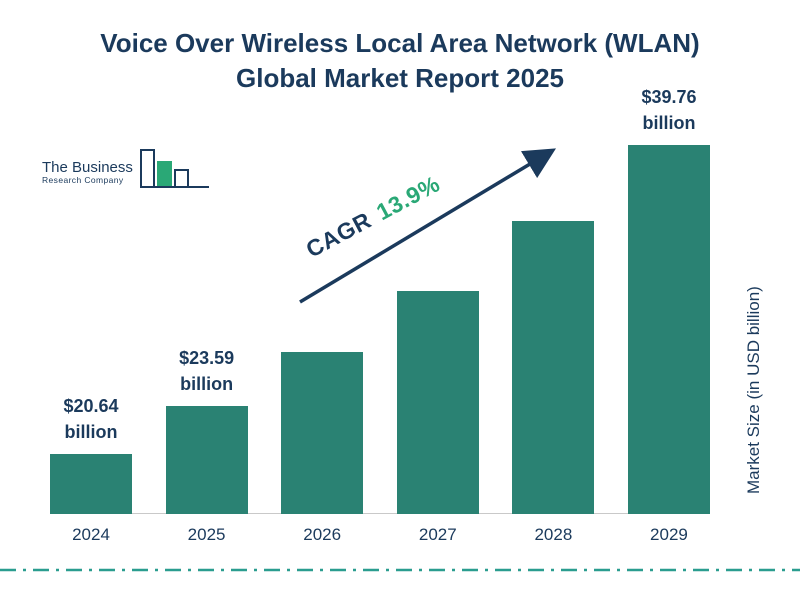 This screenshot has height=600, width=800. What do you see at coordinates (669, 535) in the screenshot?
I see `x-axis-tick-label: 2029` at bounding box center [669, 535].